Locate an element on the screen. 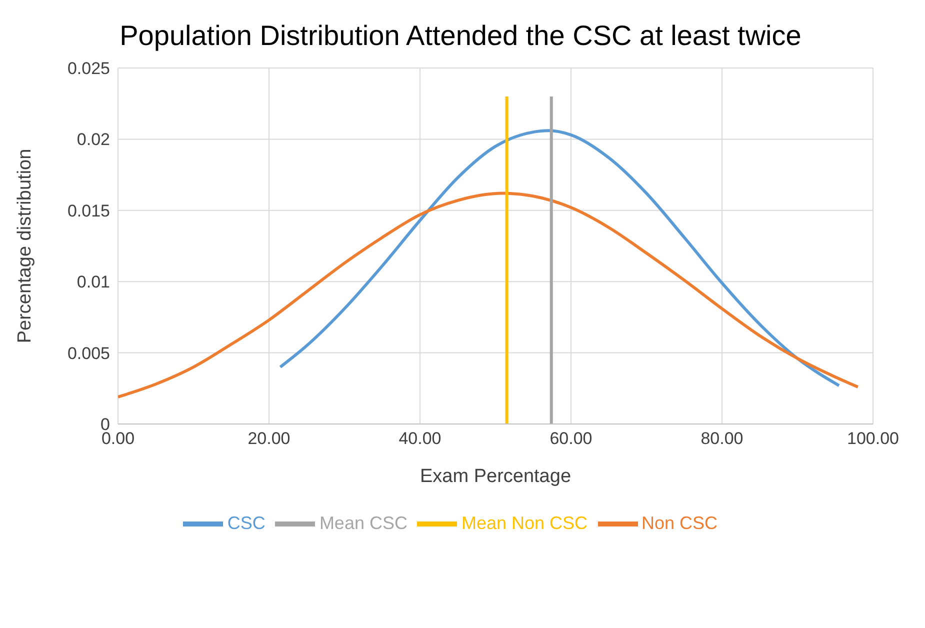 This screenshot has width=925, height=628. y-tick-label: 0.015 is located at coordinates (88, 211).